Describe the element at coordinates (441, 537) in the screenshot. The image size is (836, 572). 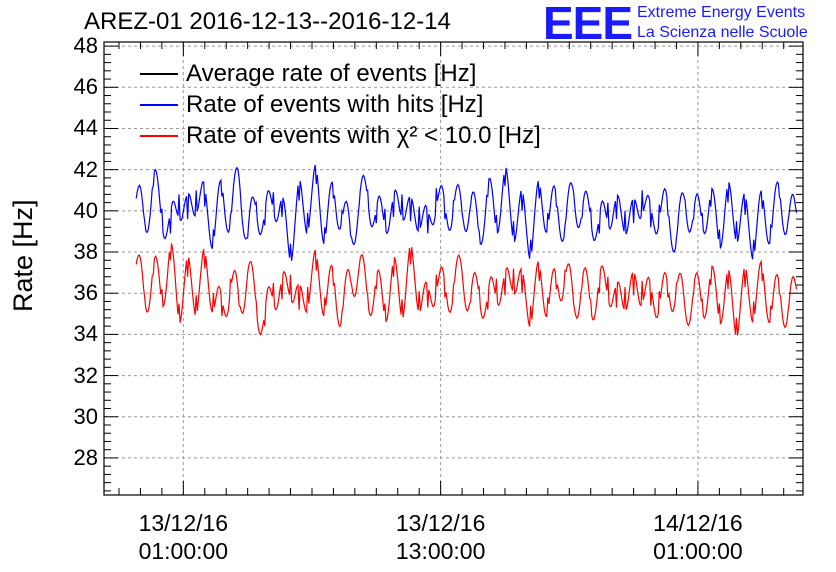
I see `x-tick-label: 13/12/16 13:00:00` at that location.